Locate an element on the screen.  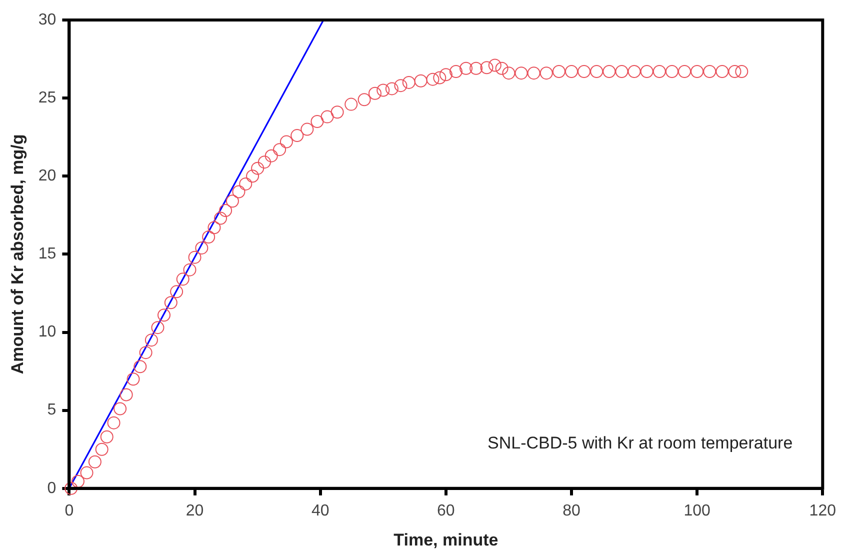
x-axis-title: Time, minute is located at coordinates (446, 540).